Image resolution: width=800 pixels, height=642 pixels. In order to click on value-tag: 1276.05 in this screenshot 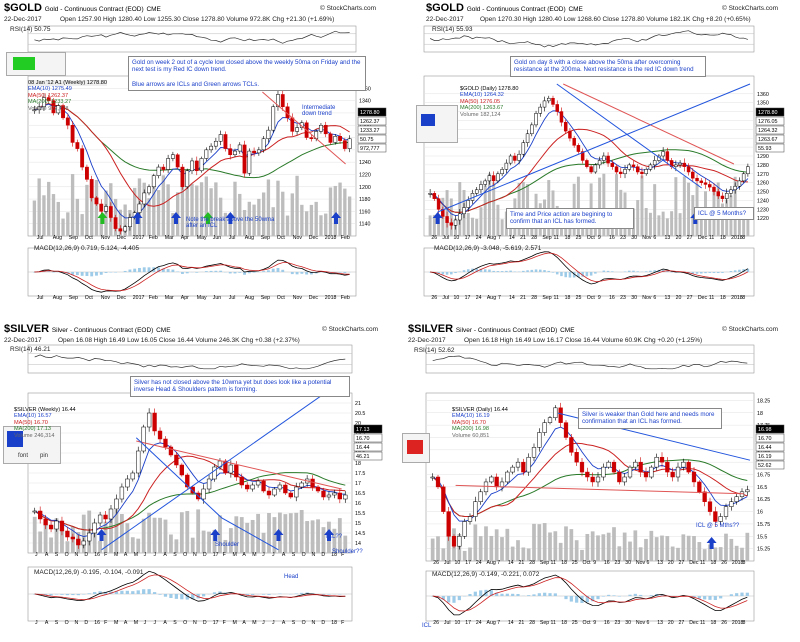, I will do `click(768, 122)`.